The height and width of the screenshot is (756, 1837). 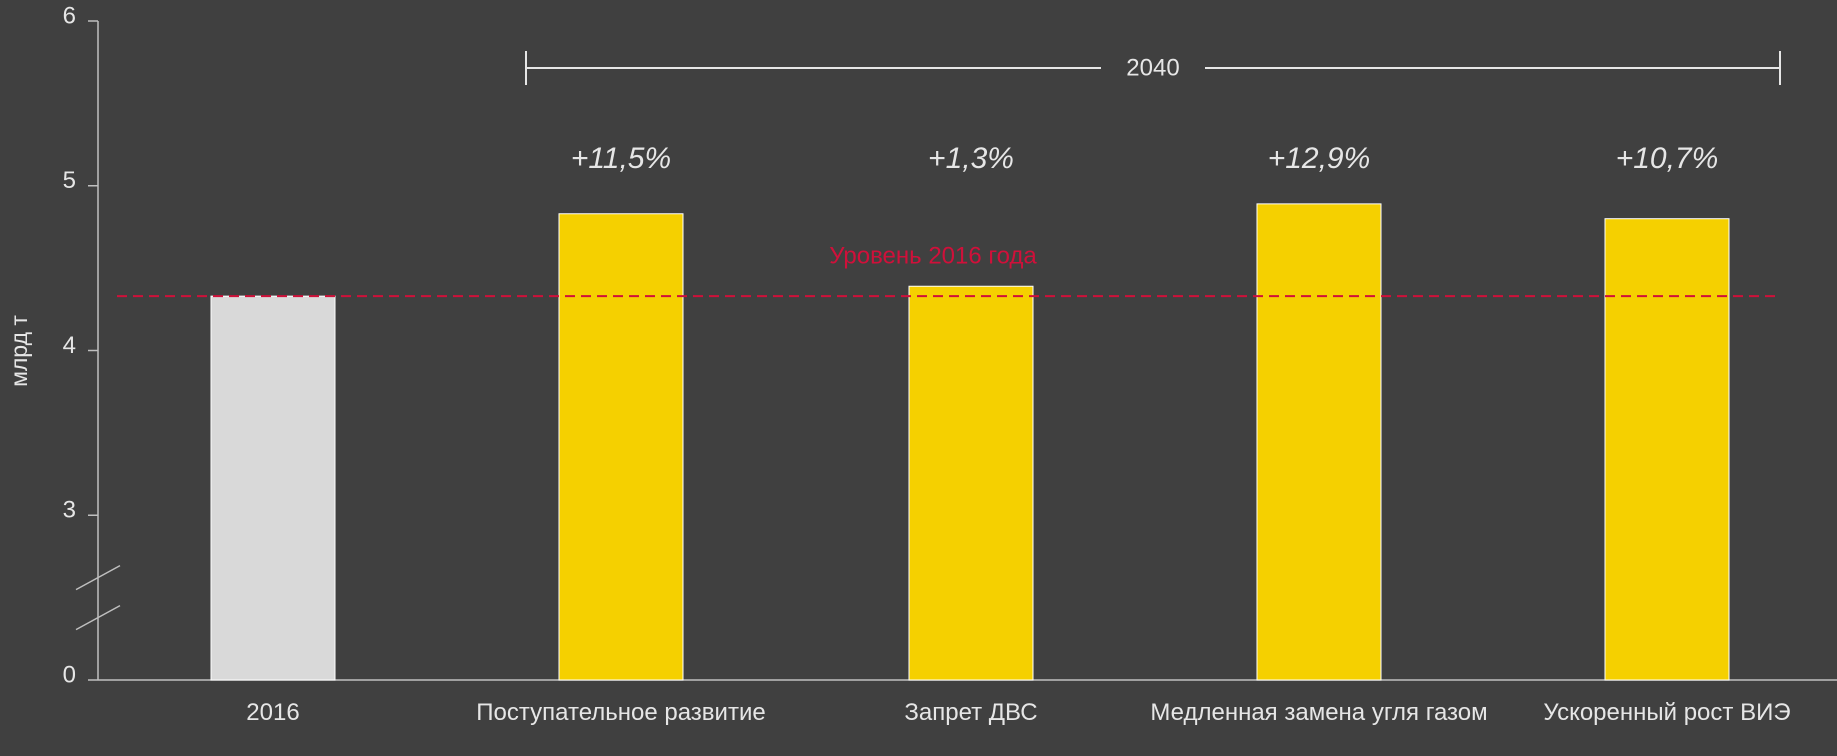 I want to click on x-tick-label: Поступательное развитие, so click(x=621, y=712).